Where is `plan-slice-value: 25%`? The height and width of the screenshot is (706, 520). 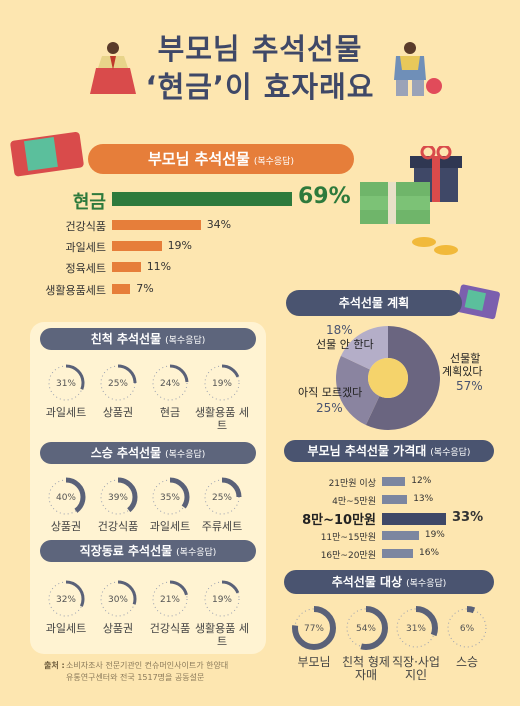
plan-slice-value: 25% is located at coordinates (329, 408).